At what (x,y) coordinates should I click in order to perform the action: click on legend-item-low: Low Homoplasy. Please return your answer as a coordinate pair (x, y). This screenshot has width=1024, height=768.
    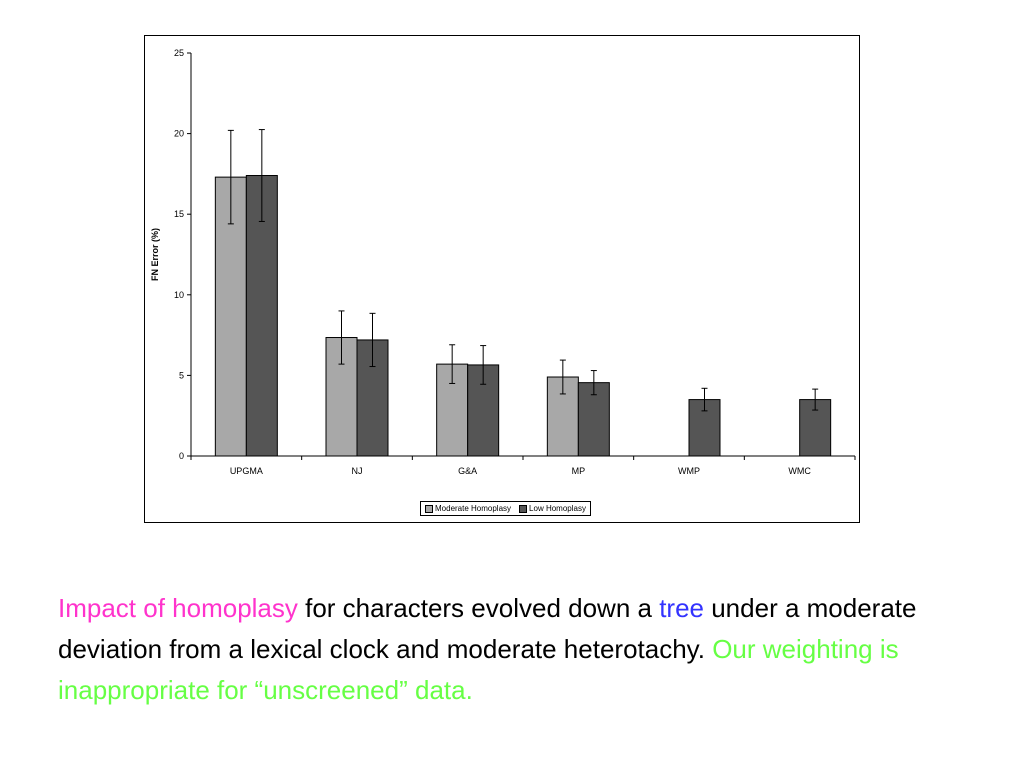
    Looking at the image, I should click on (552, 508).